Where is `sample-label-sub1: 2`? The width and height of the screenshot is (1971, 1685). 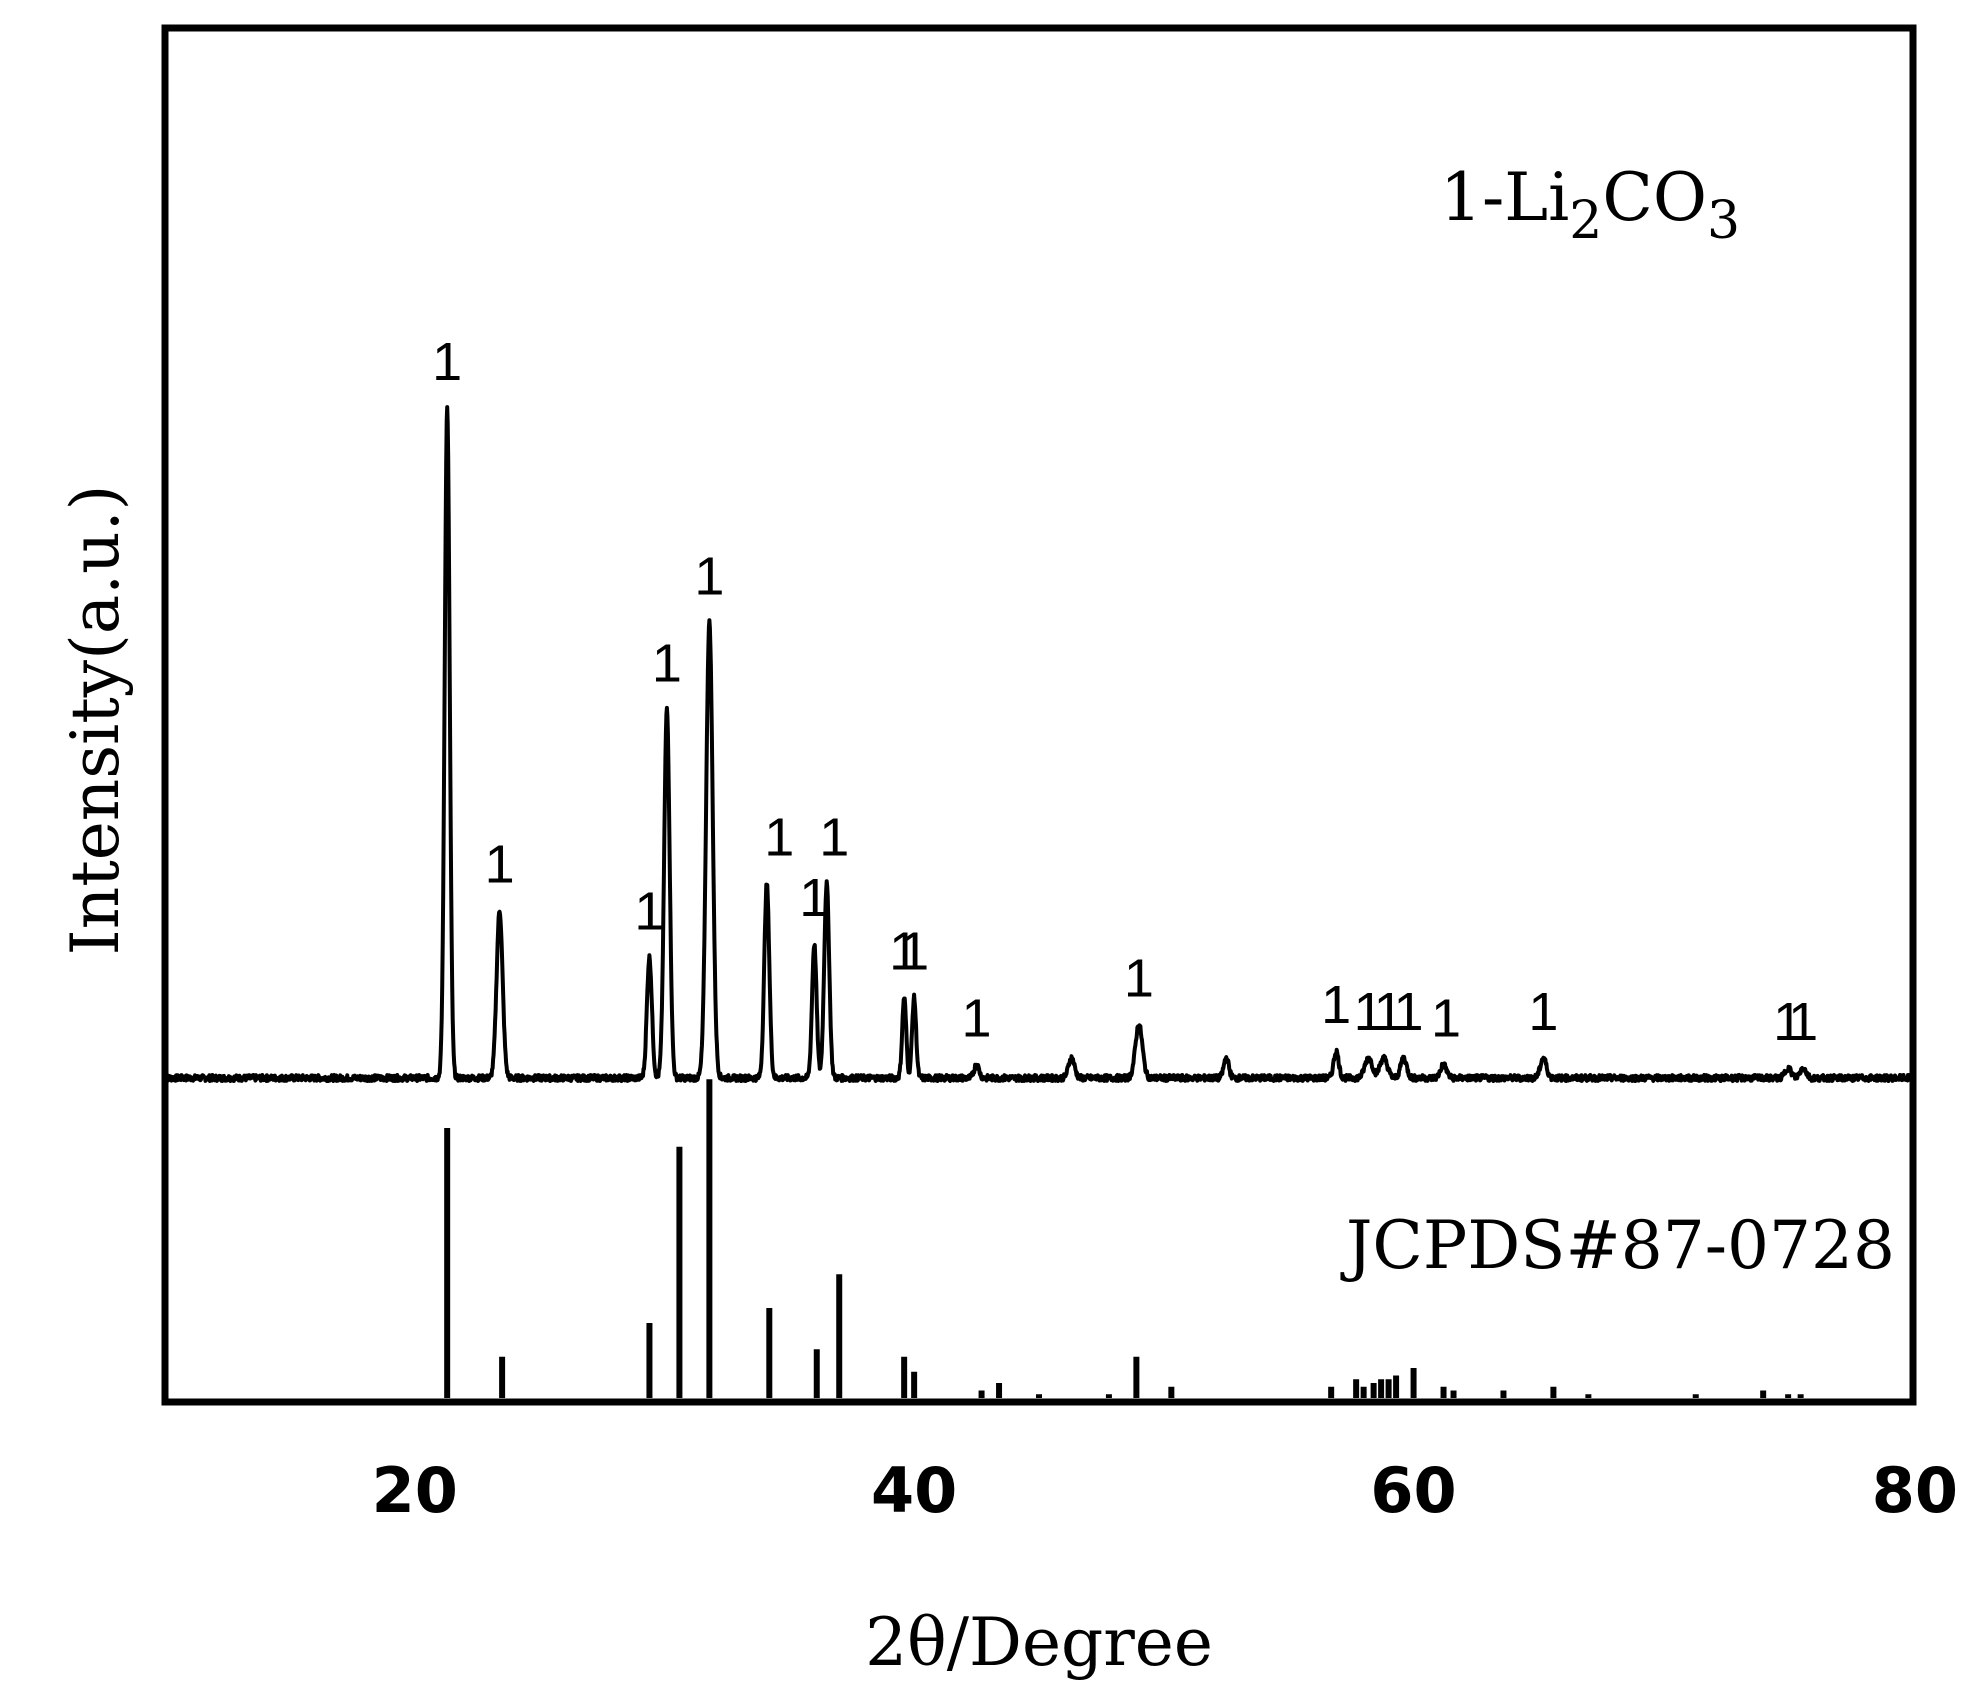
sample-label-sub1: 2 is located at coordinates (1585, 221).